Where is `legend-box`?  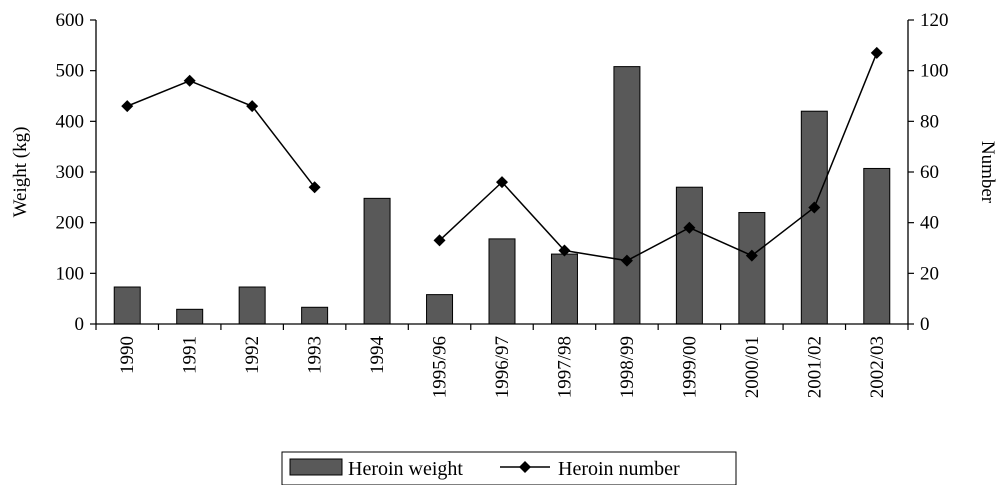
legend-box is located at coordinates (509, 468).